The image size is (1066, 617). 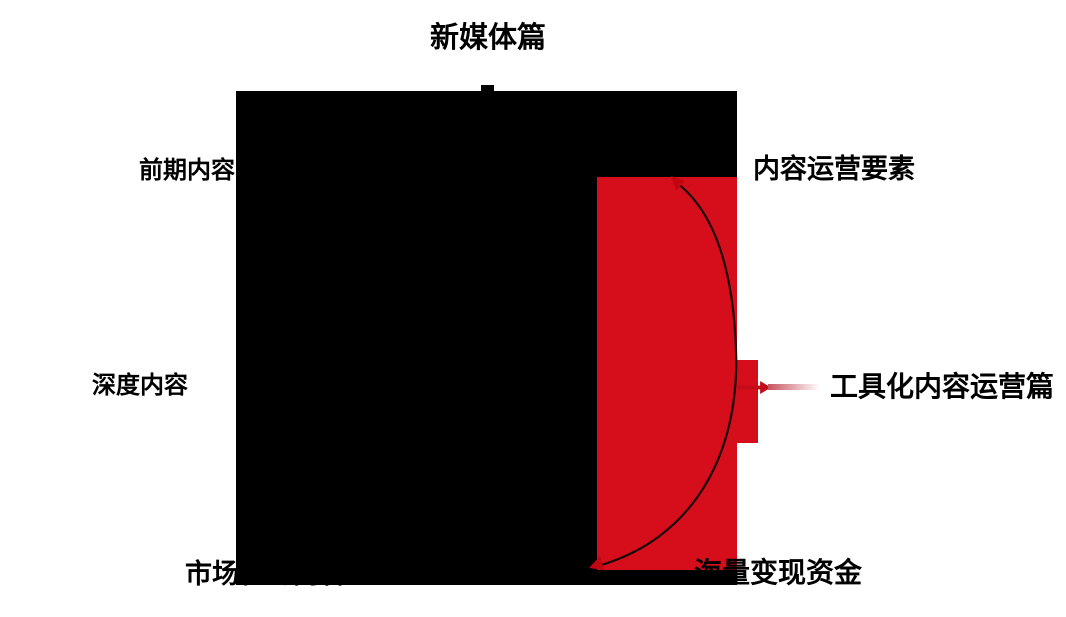 What do you see at coordinates (834, 169) in the screenshot?
I see `label-right-top: 内容运营要素` at bounding box center [834, 169].